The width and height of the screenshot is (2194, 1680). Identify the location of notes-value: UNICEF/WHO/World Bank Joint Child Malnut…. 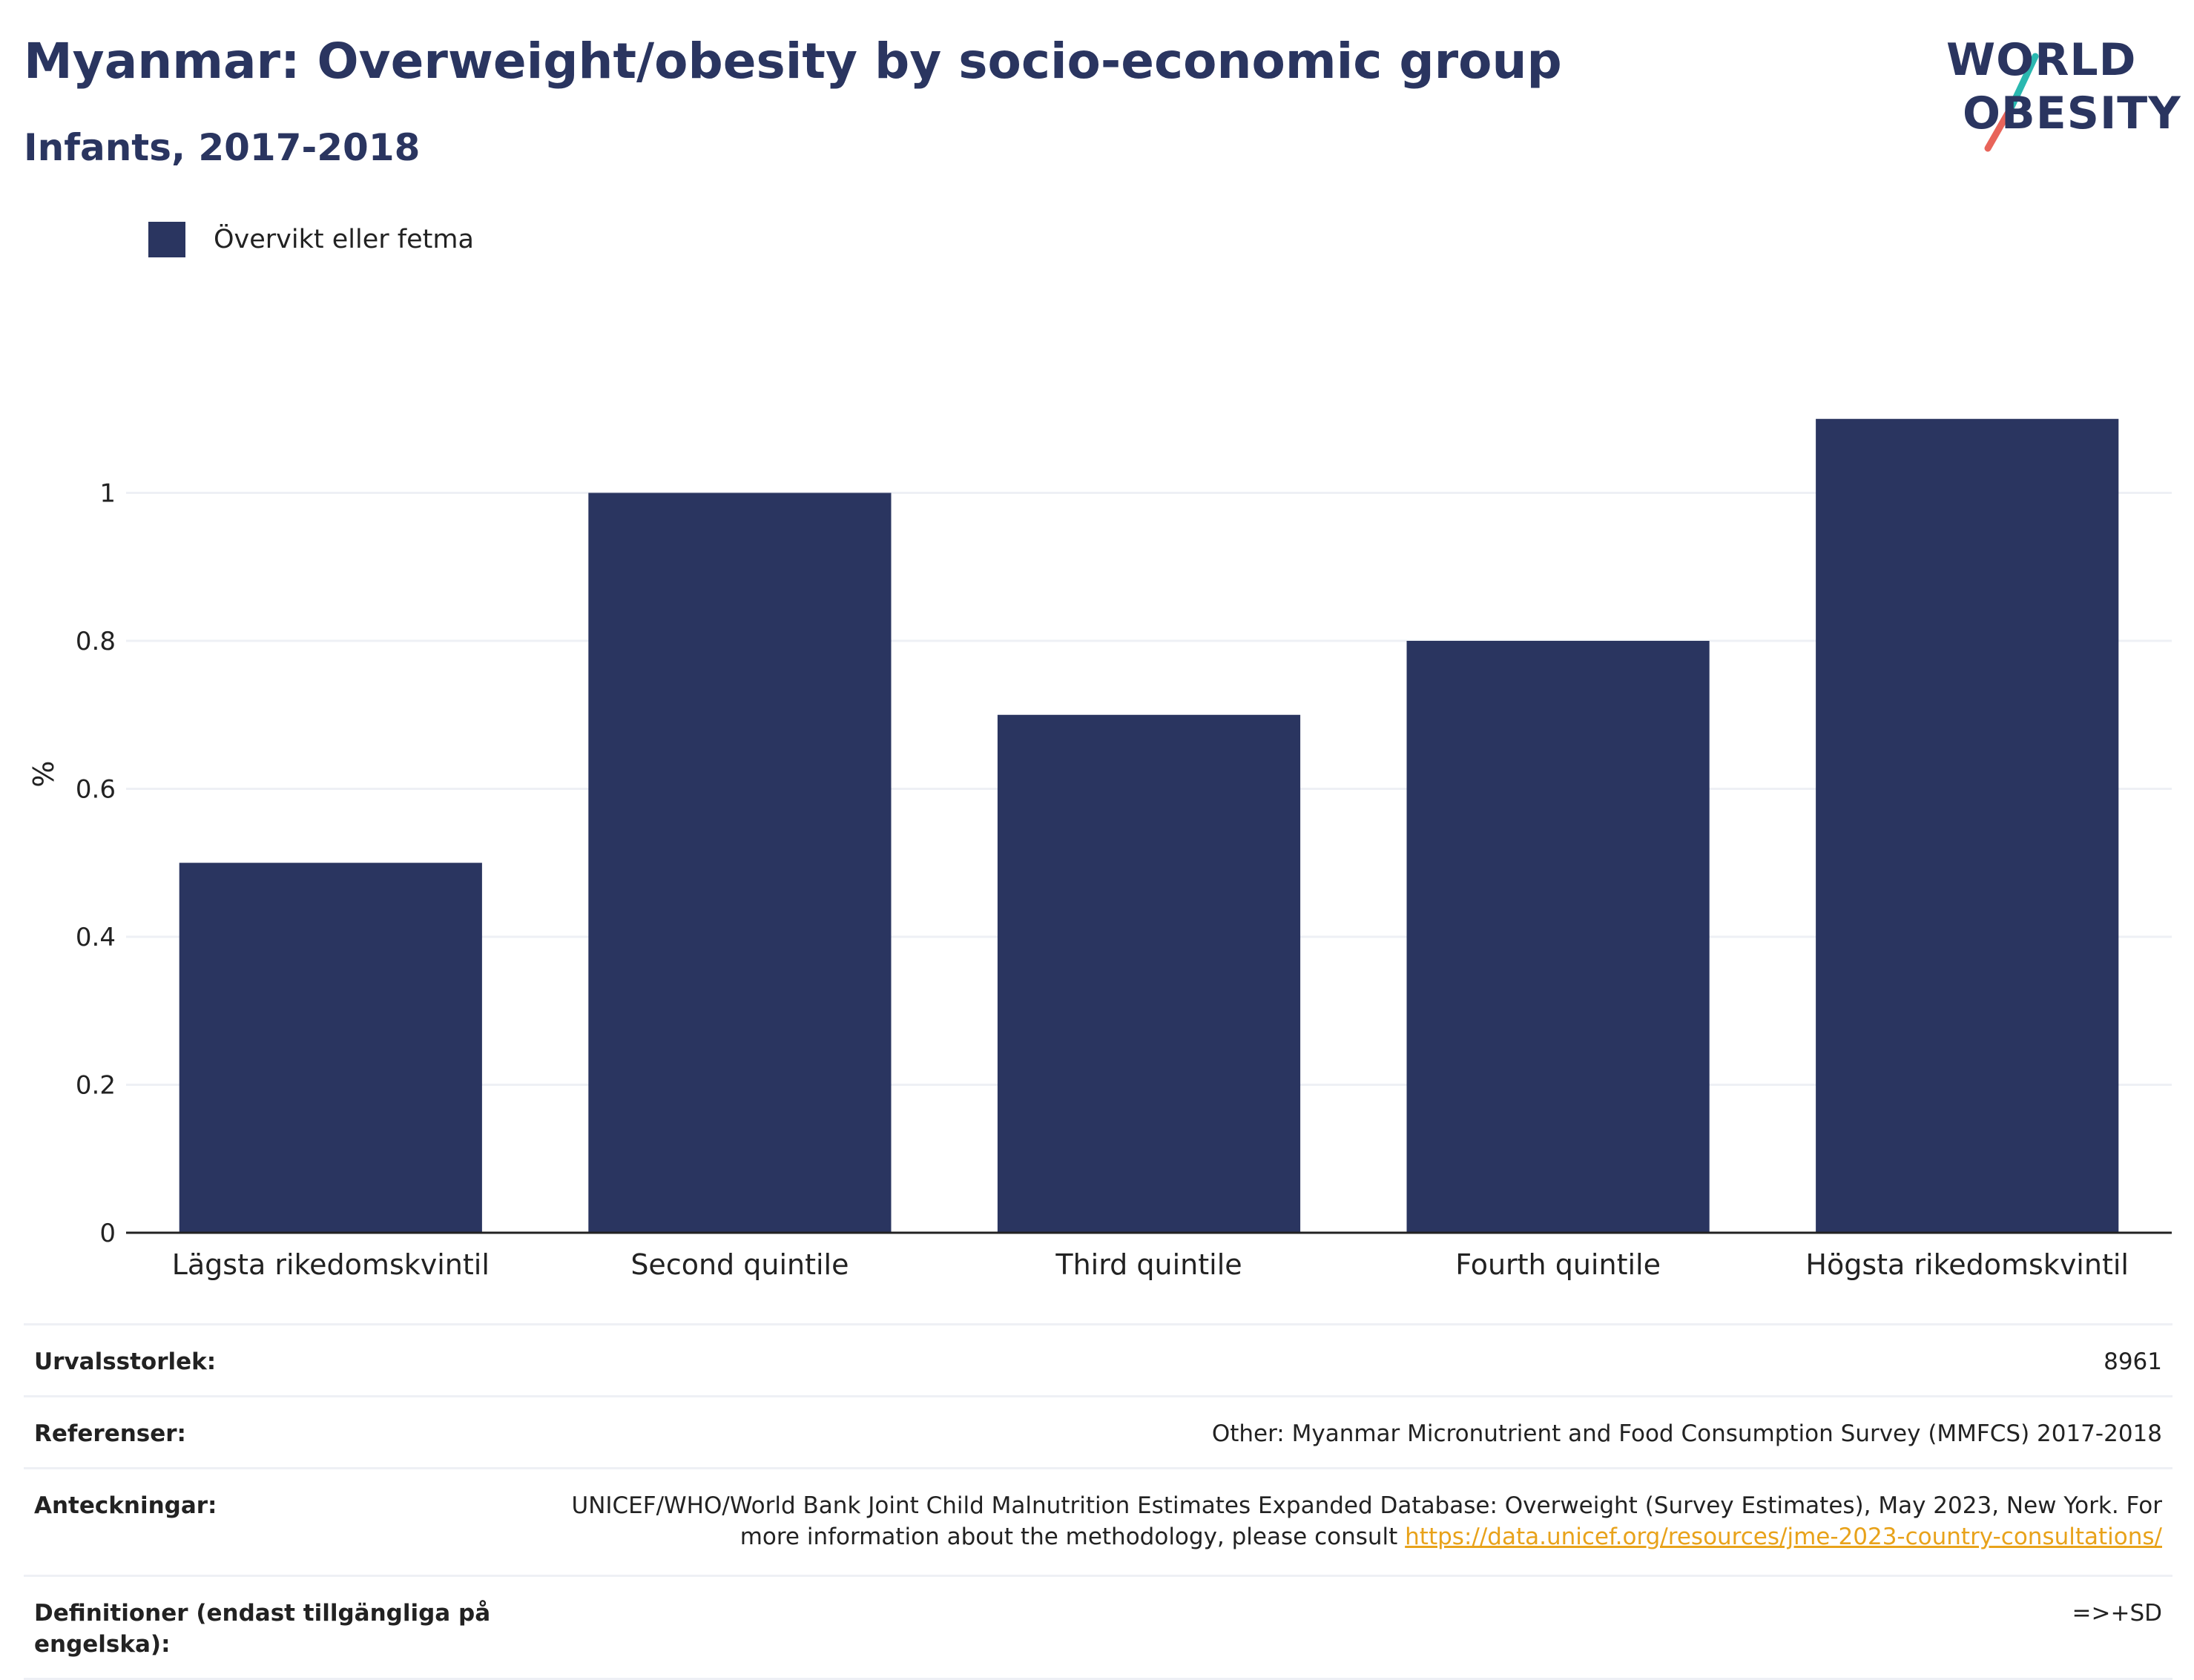
(1336, 1521).